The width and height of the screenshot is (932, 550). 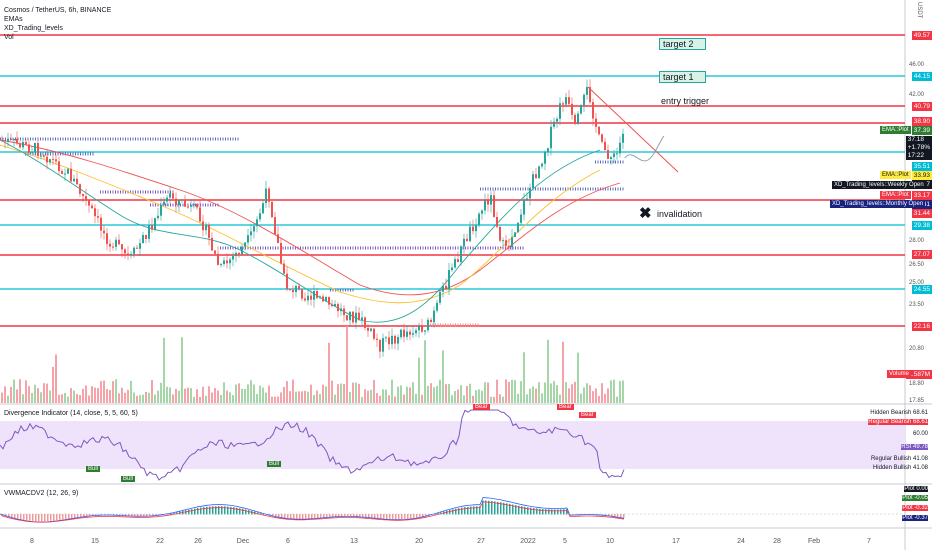 What do you see at coordinates (891, 459) in the screenshot?
I see `rsi-value-name: Regular Bullish` at bounding box center [891, 459].